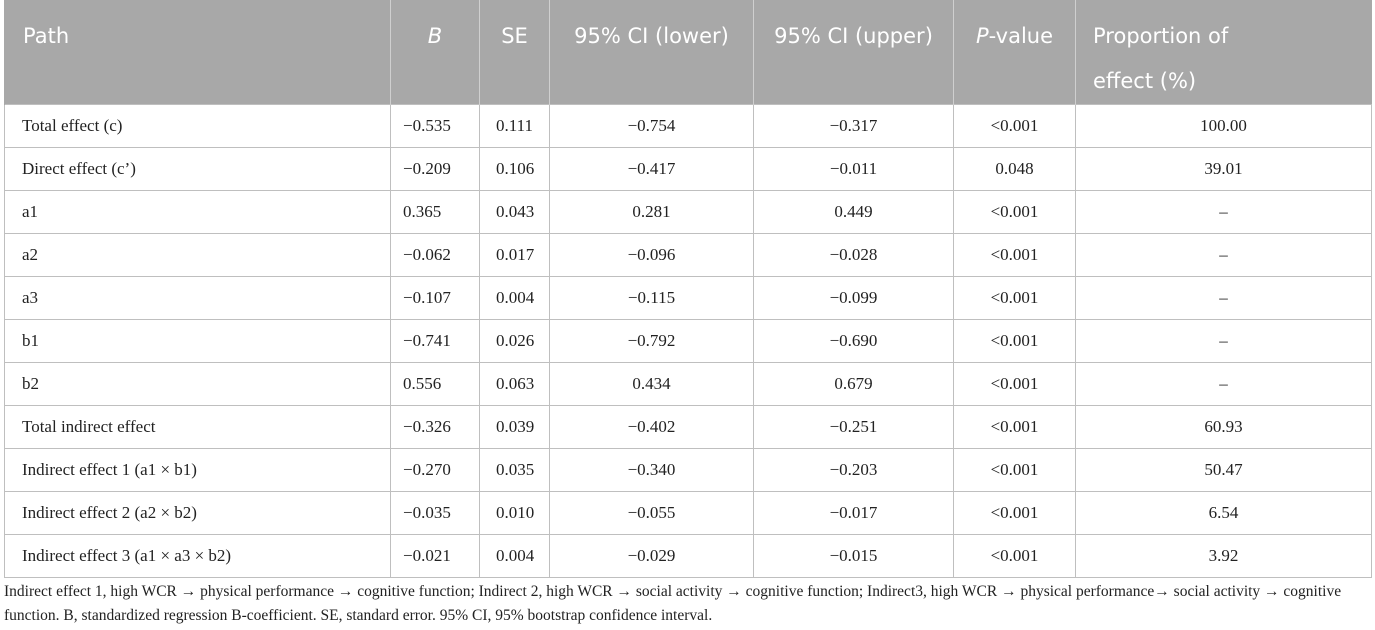  I want to click on cell-b: 0.556, so click(435, 384).